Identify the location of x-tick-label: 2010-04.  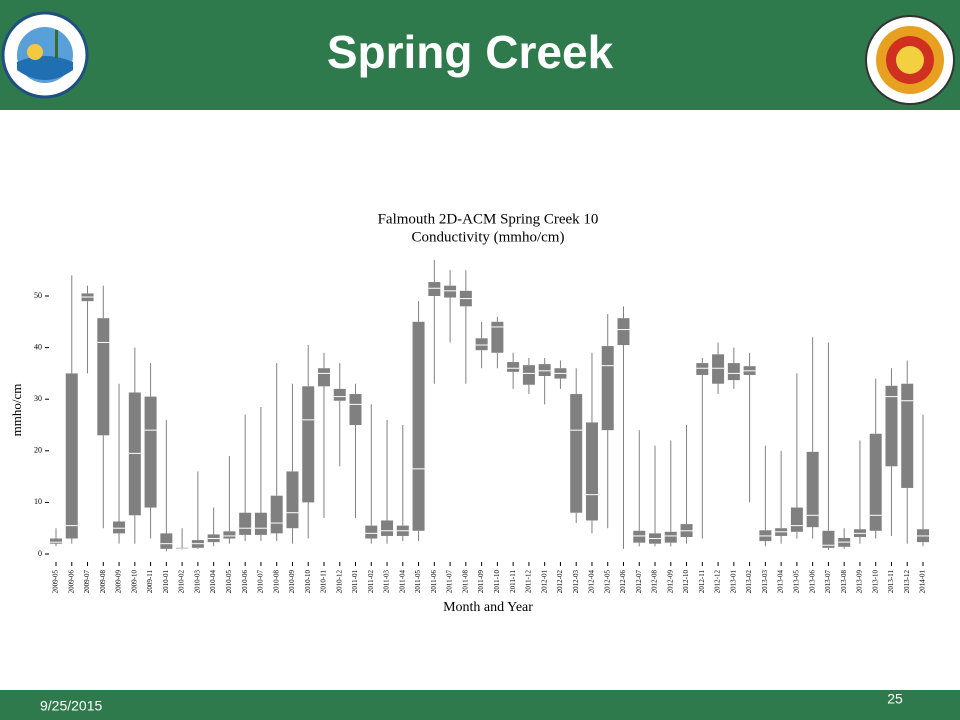
(213, 582).